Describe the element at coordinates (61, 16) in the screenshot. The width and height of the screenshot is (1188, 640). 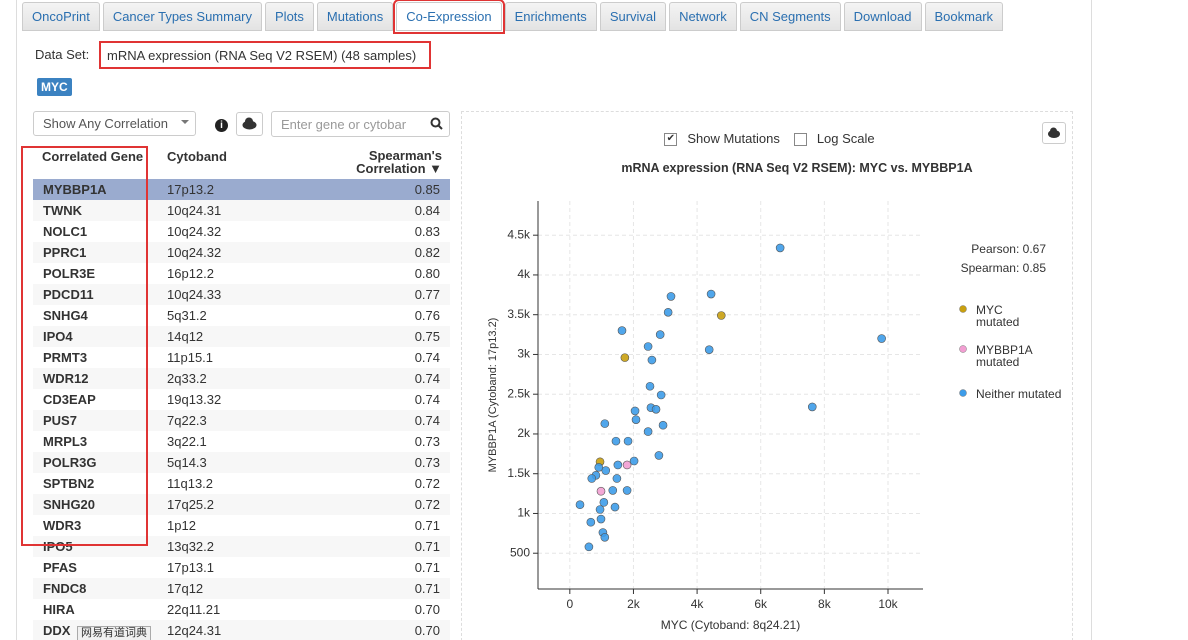
I see `tab: OncoPrint` at that location.